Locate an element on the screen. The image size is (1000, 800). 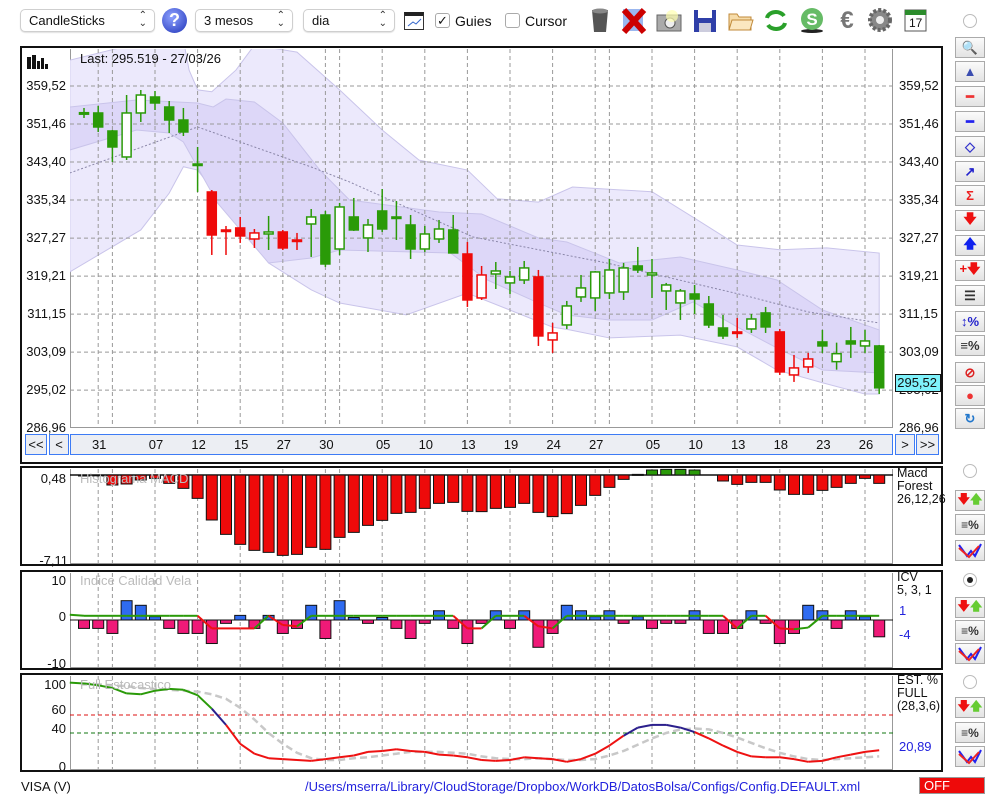
euro-icon: € is located at coordinates (847, 20).